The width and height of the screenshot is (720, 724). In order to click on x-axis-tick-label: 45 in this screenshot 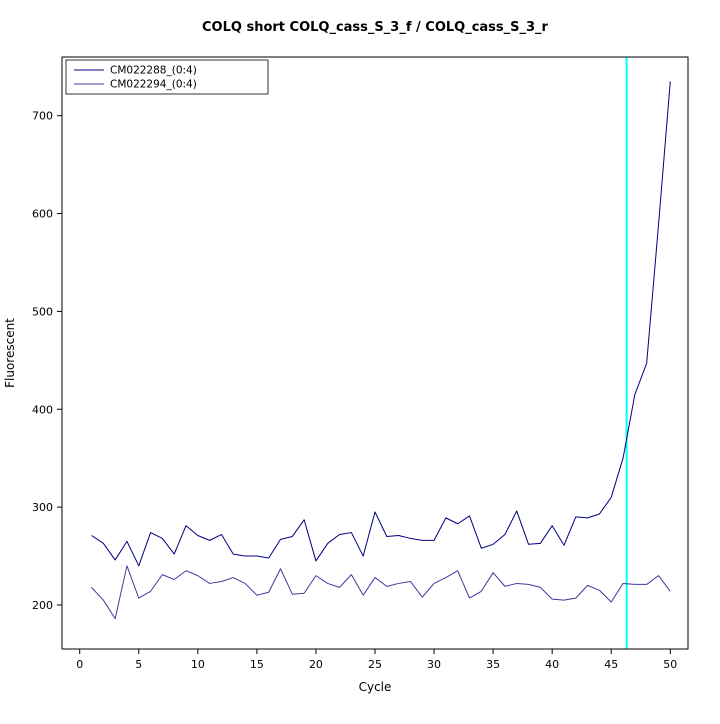, I will do `click(611, 664)`.